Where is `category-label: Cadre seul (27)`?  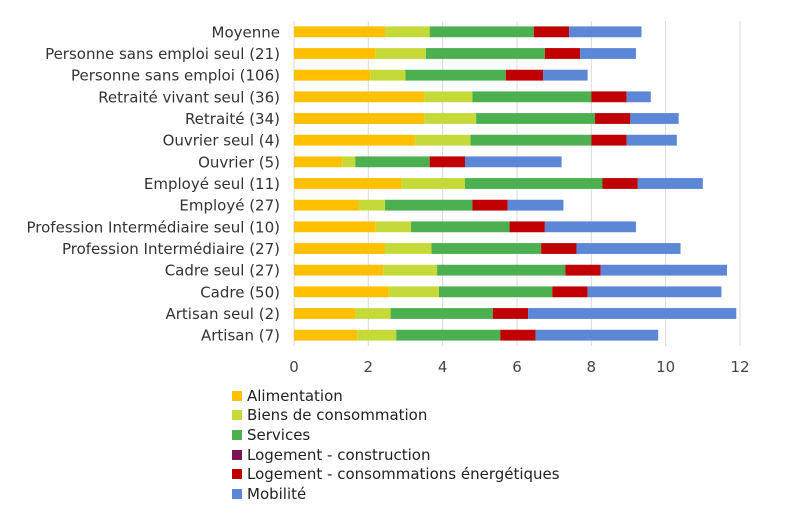 category-label: Cadre seul (27) is located at coordinates (222, 271).